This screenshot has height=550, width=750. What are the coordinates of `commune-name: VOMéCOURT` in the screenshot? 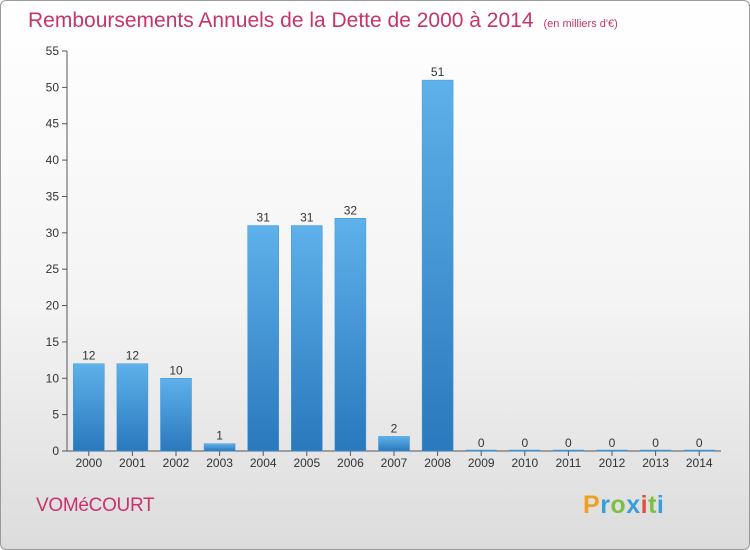 It's located at (95, 505).